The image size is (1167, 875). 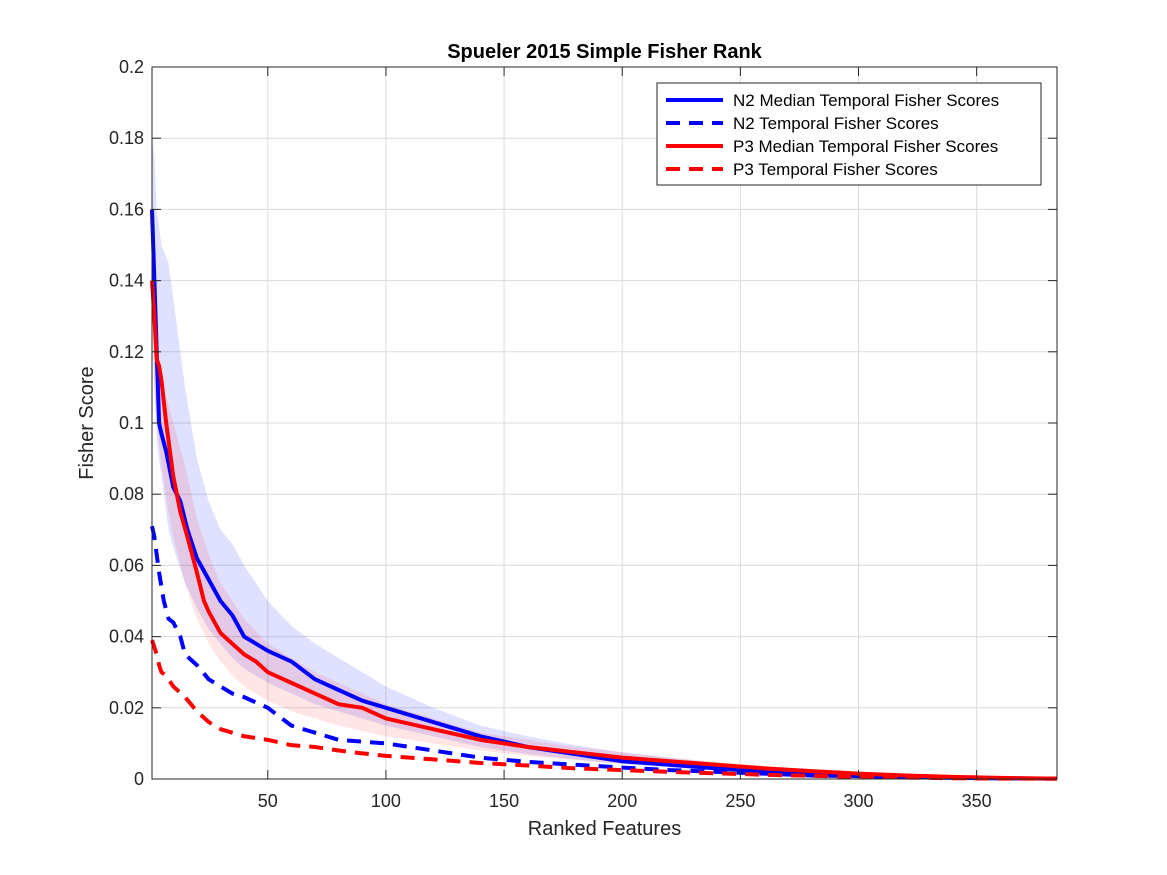 What do you see at coordinates (126, 281) in the screenshot?
I see `y-tick-label: 0.14` at bounding box center [126, 281].